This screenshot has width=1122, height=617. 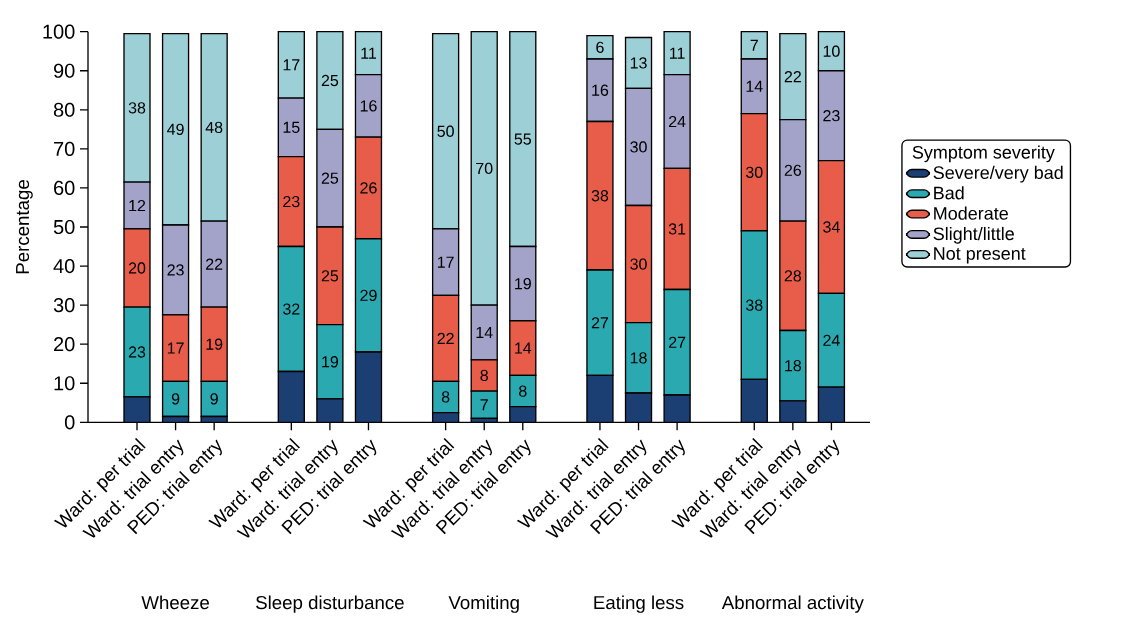 What do you see at coordinates (445, 131) in the screenshot?
I see `data-label: 50` at bounding box center [445, 131].